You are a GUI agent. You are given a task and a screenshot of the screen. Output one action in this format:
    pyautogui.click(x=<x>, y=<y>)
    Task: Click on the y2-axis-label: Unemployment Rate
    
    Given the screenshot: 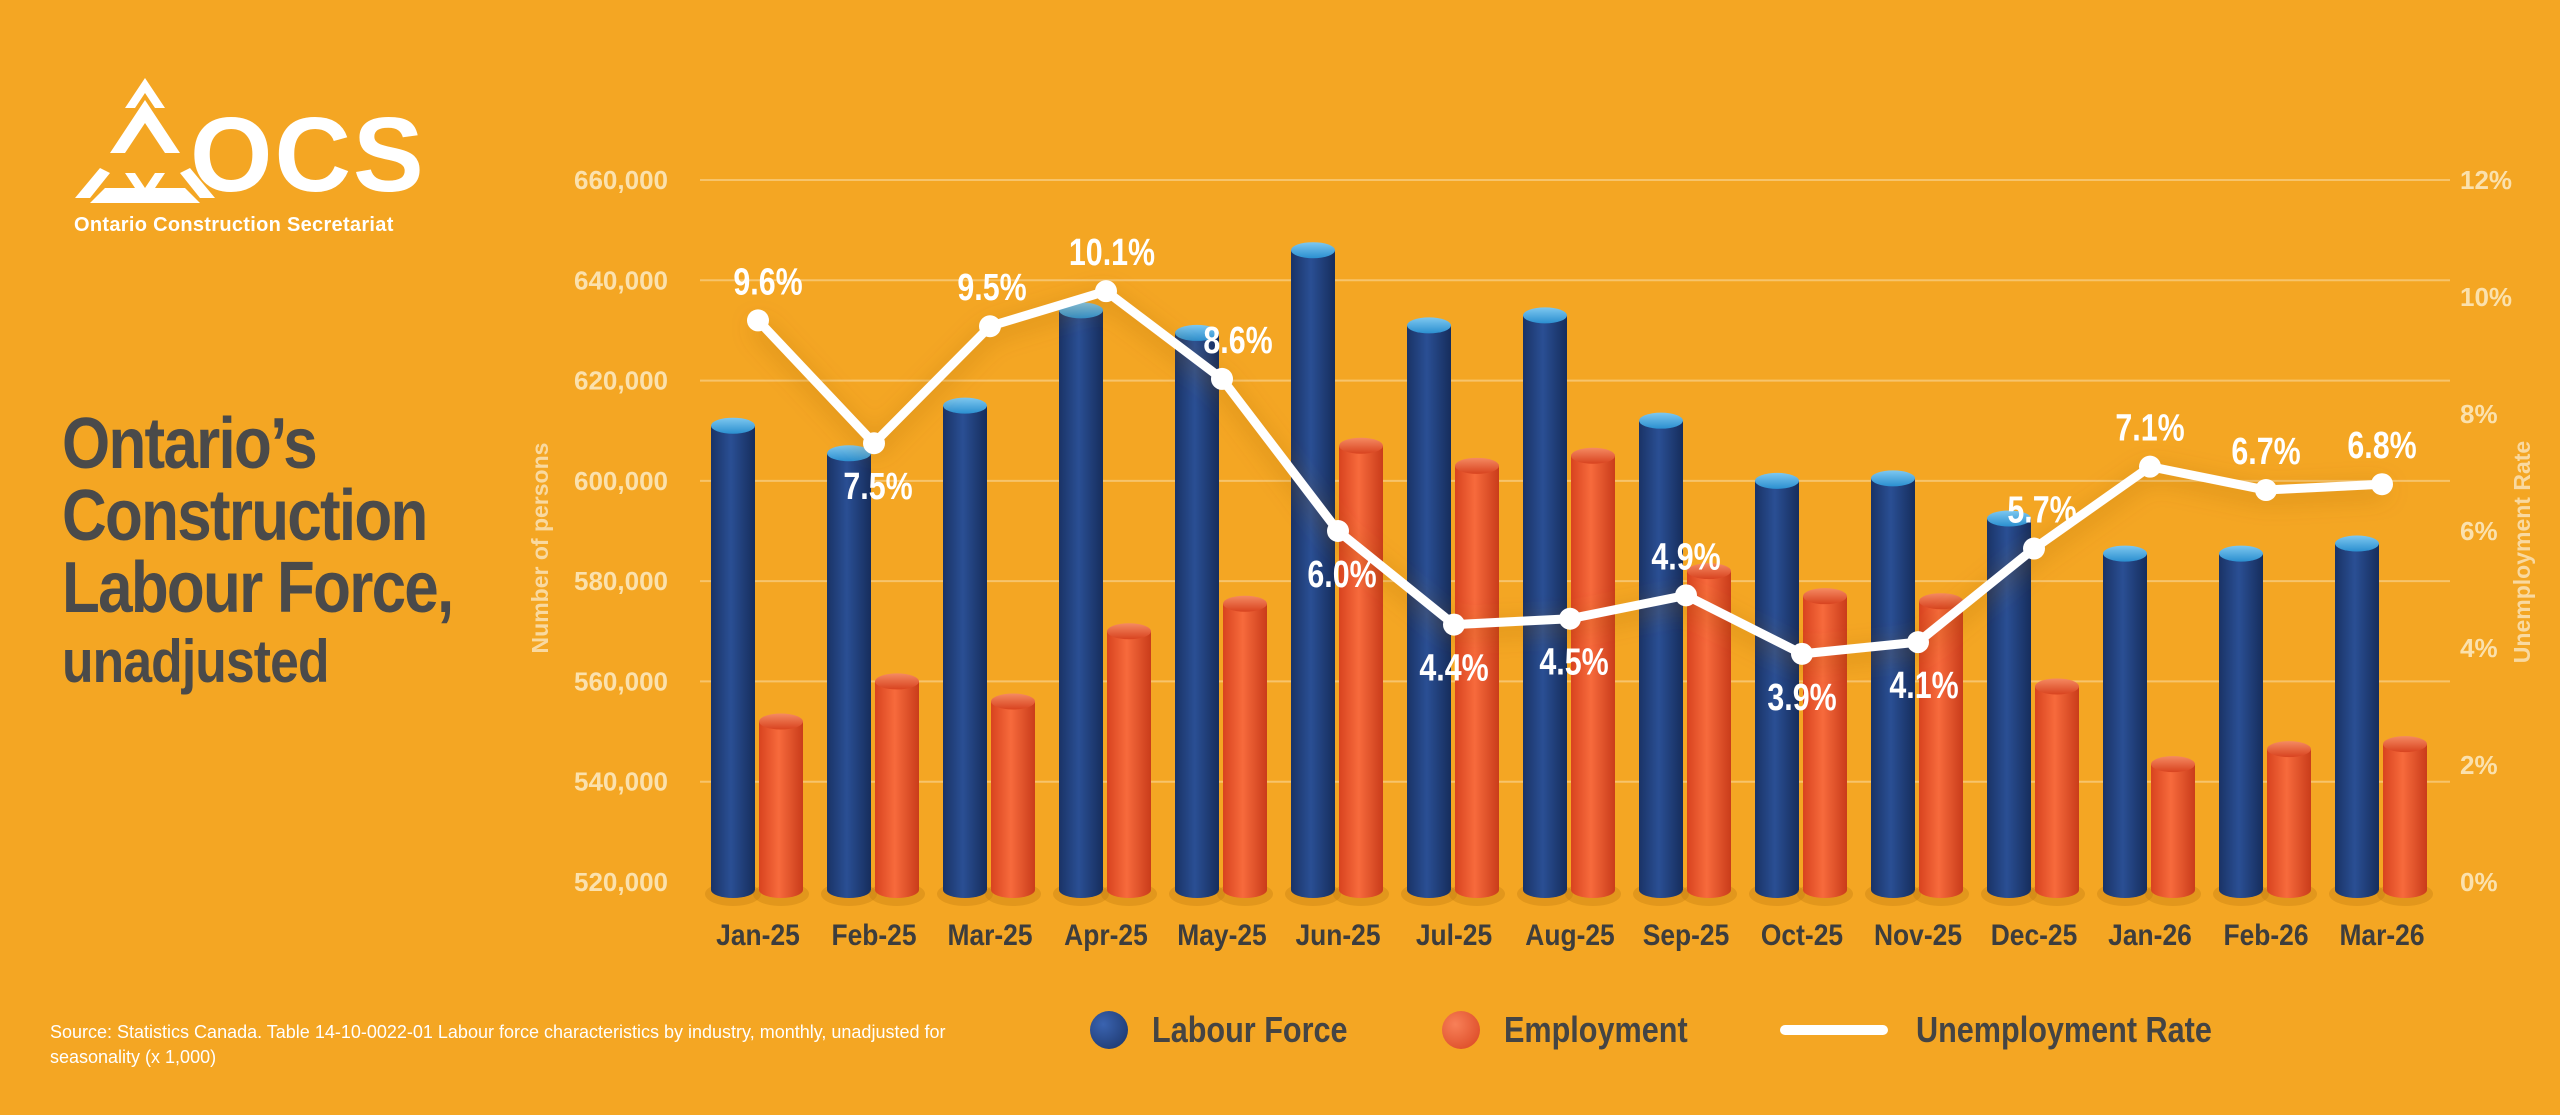 What is the action you would take?
    pyautogui.click(x=2522, y=552)
    